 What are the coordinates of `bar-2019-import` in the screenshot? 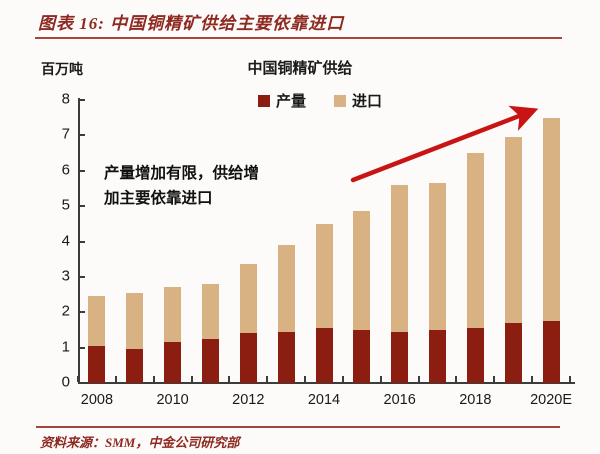 It's located at (513, 230).